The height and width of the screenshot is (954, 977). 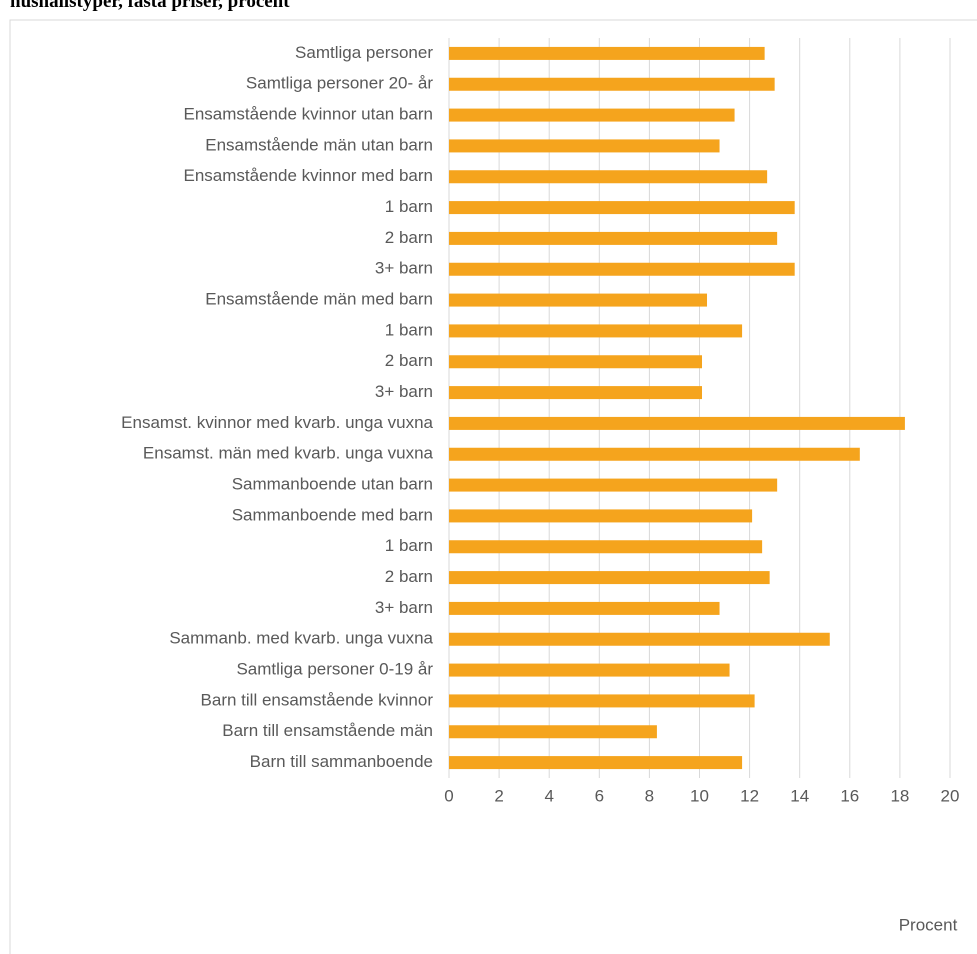 What do you see at coordinates (899, 795) in the screenshot?
I see `x-tick-label: 18` at bounding box center [899, 795].